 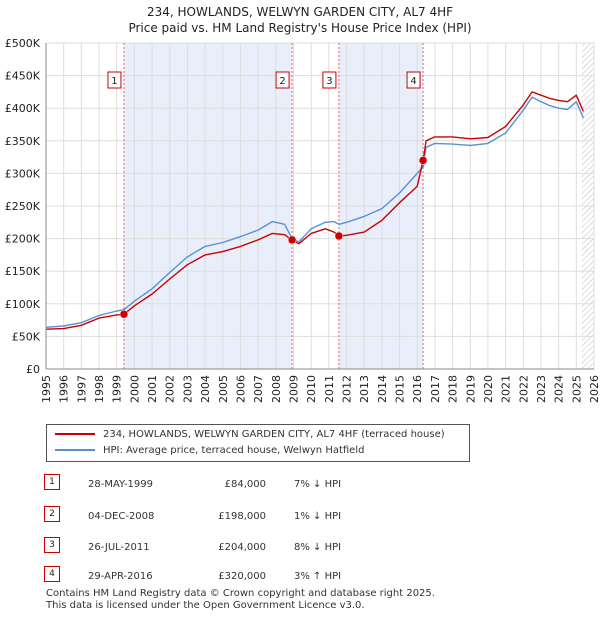 I want to click on transaction-row: 2 04-DEC-2008 £198,000 1% ↓ HPI, so click(x=300, y=515).